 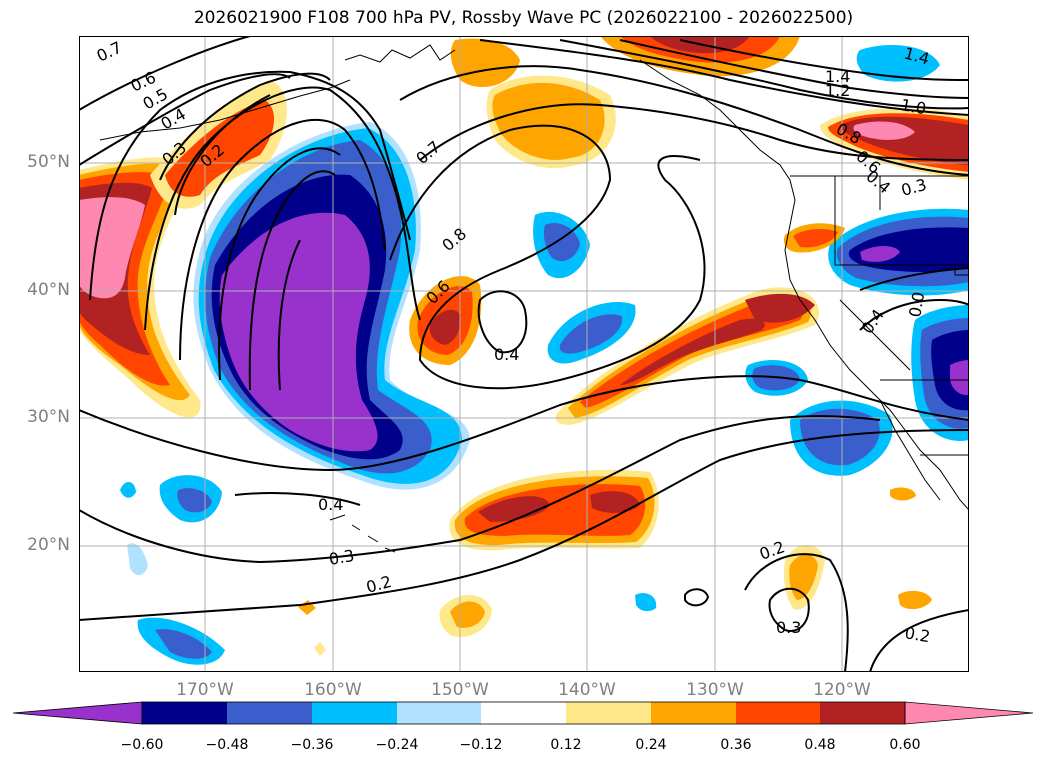 I want to click on lat-label-30n: 30°N, so click(x=48, y=417).